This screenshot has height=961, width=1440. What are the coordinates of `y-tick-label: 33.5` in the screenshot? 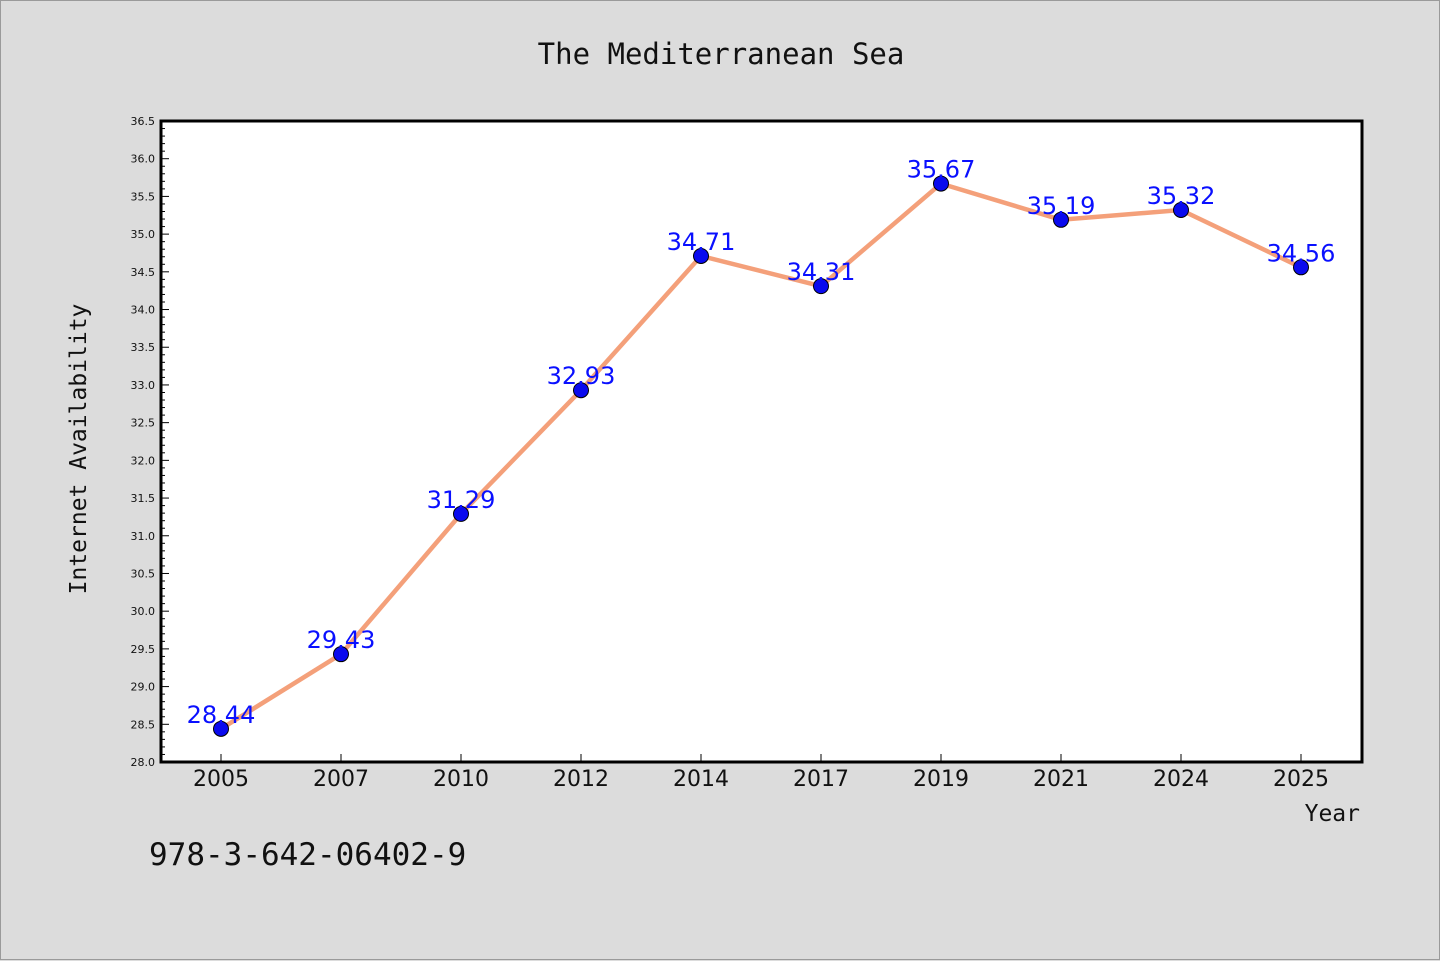 It's located at (143, 347).